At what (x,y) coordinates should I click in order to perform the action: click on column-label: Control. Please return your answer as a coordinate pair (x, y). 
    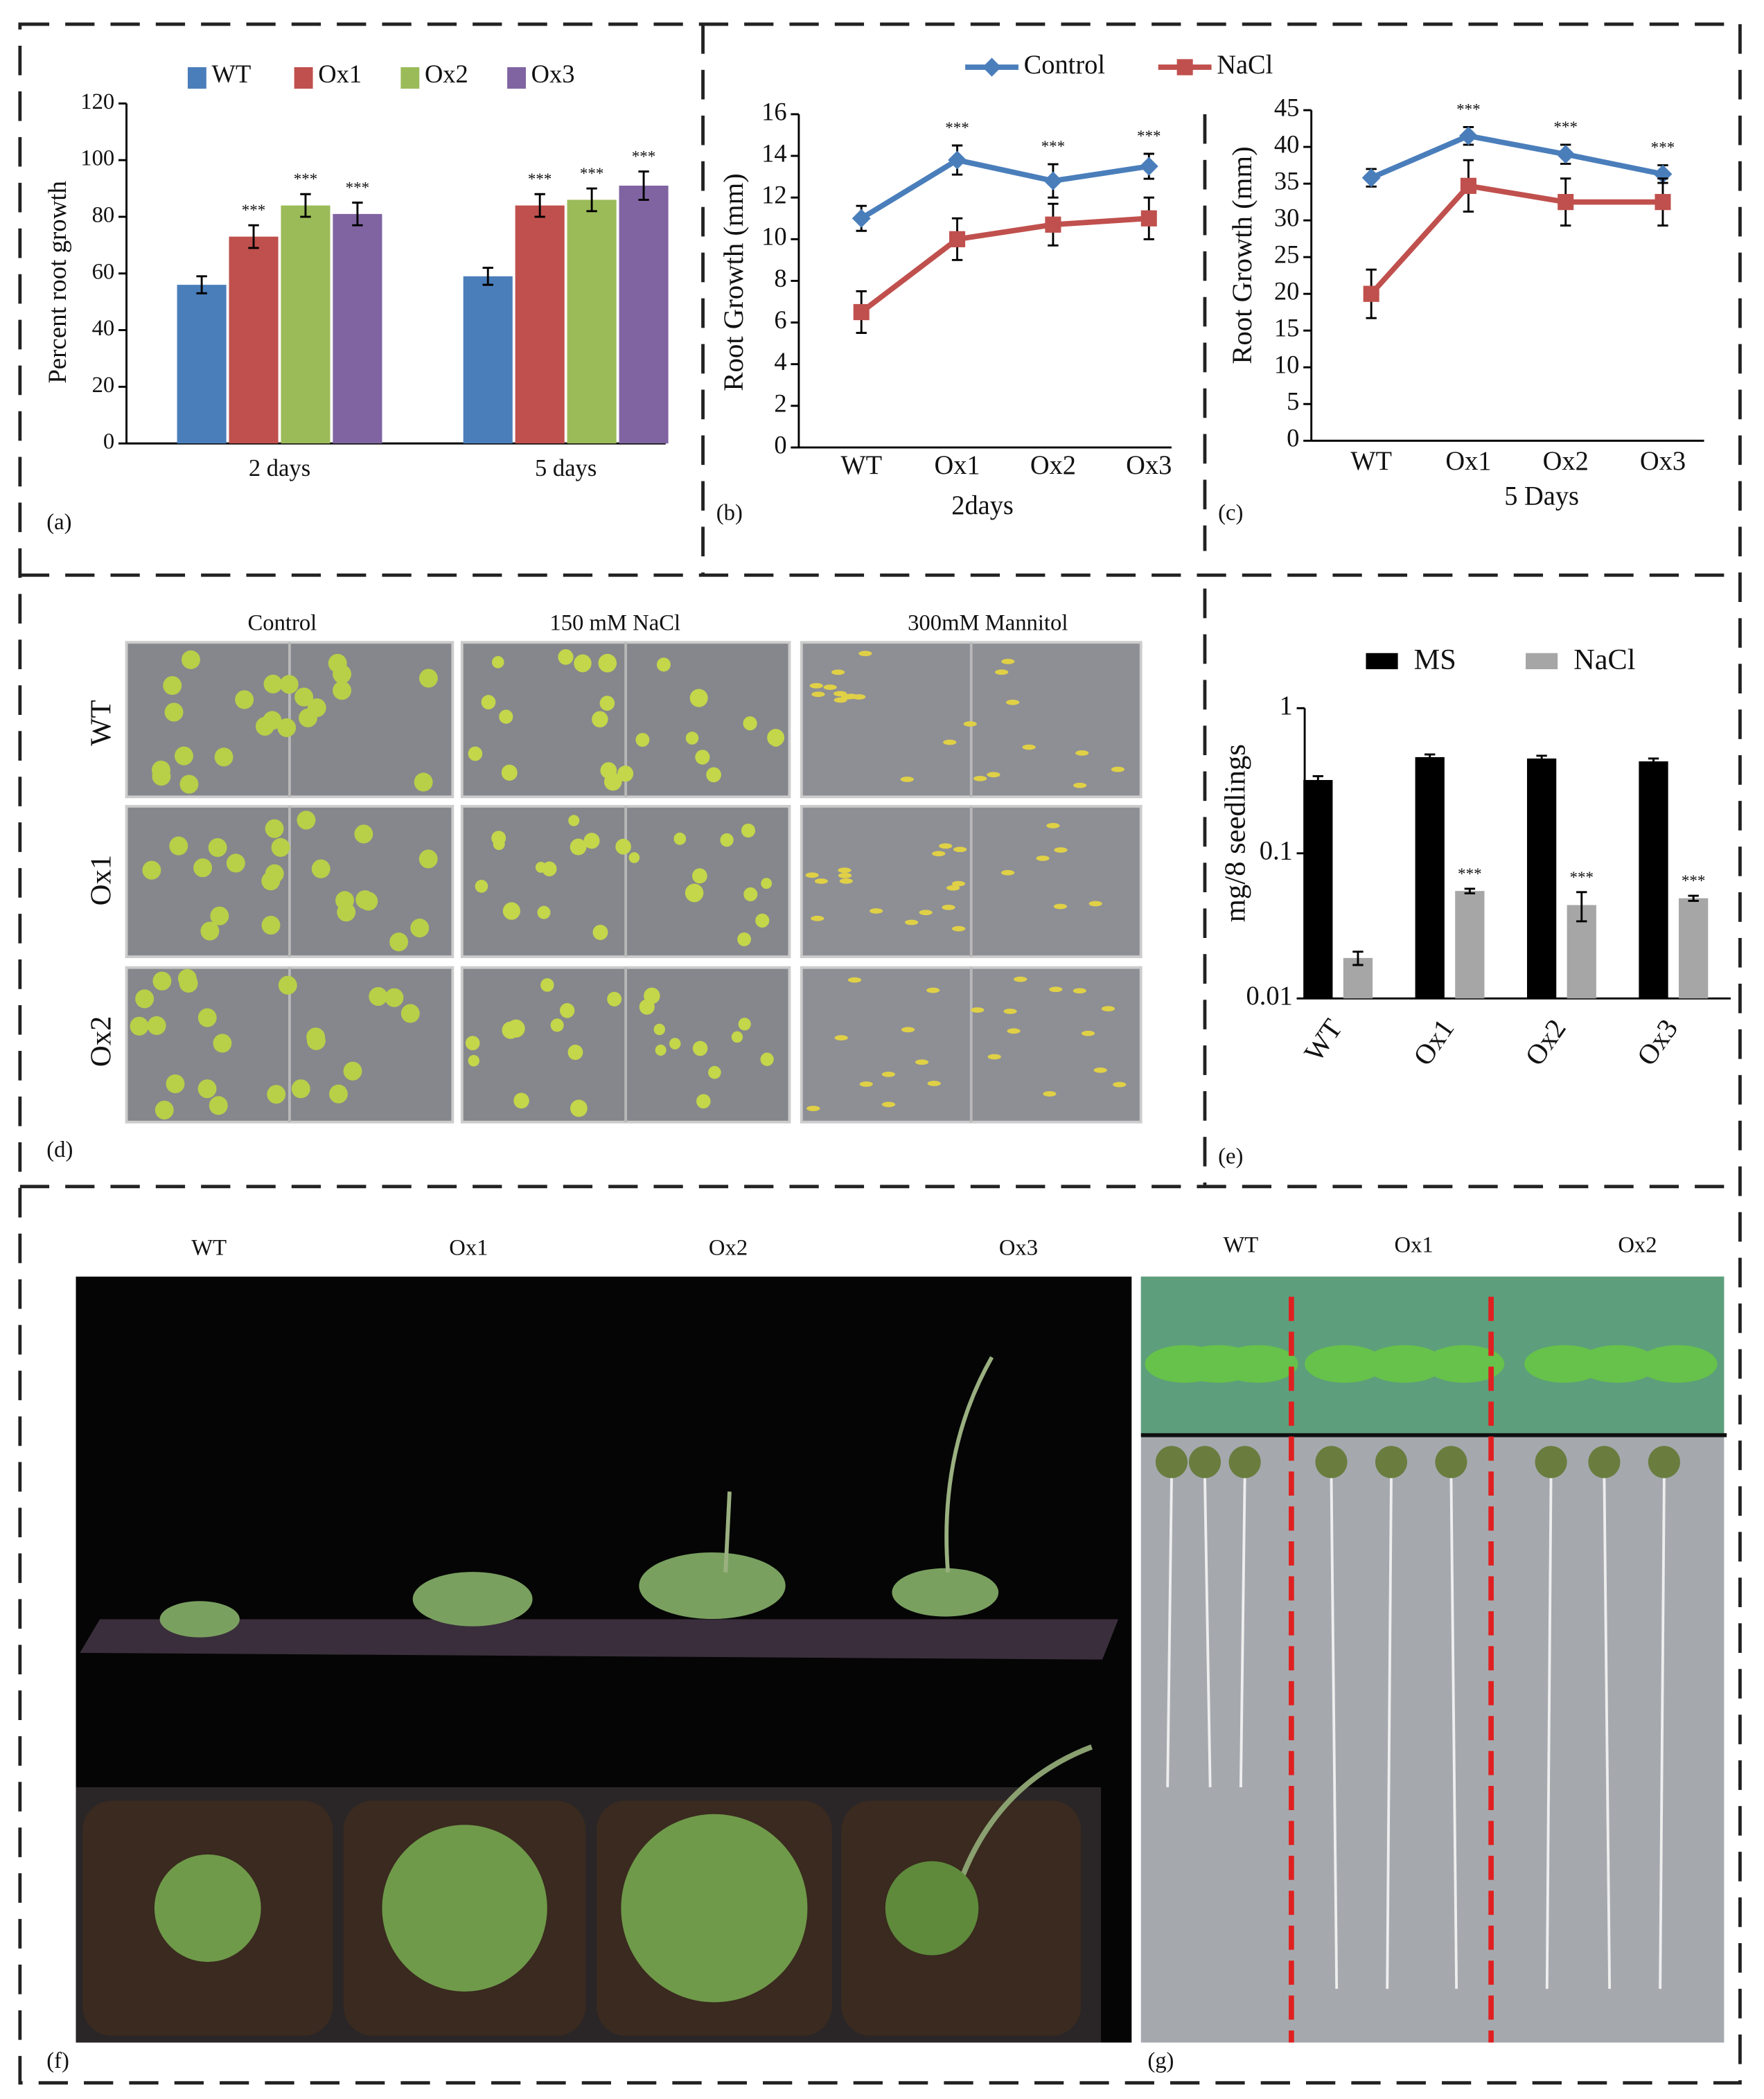
    Looking at the image, I should click on (282, 622).